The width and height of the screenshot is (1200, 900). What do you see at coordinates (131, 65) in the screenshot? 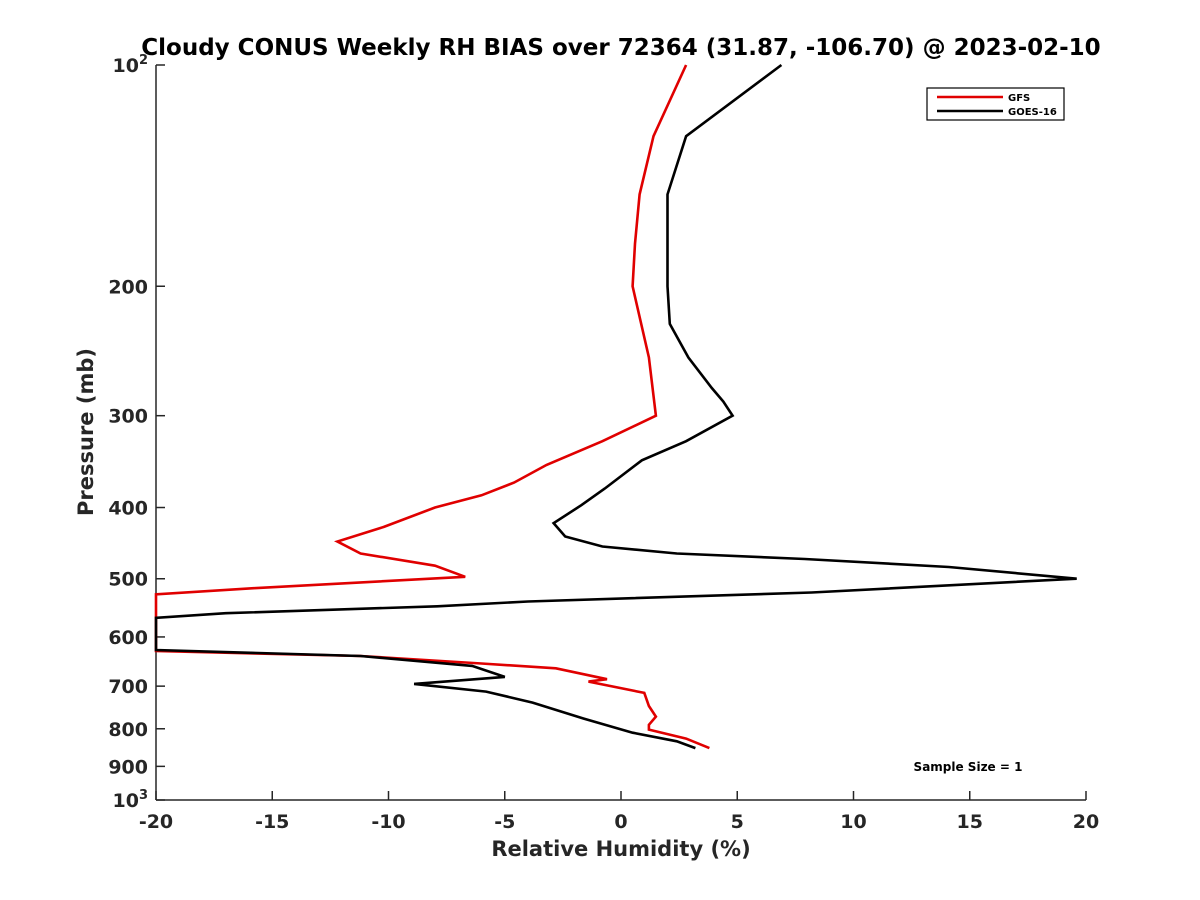
I see `y-tick-label: 10²` at bounding box center [131, 65].